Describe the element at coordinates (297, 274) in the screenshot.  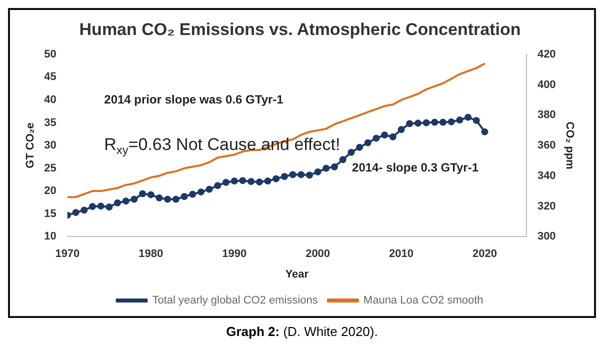
I see `x-axis-title: Year` at that location.